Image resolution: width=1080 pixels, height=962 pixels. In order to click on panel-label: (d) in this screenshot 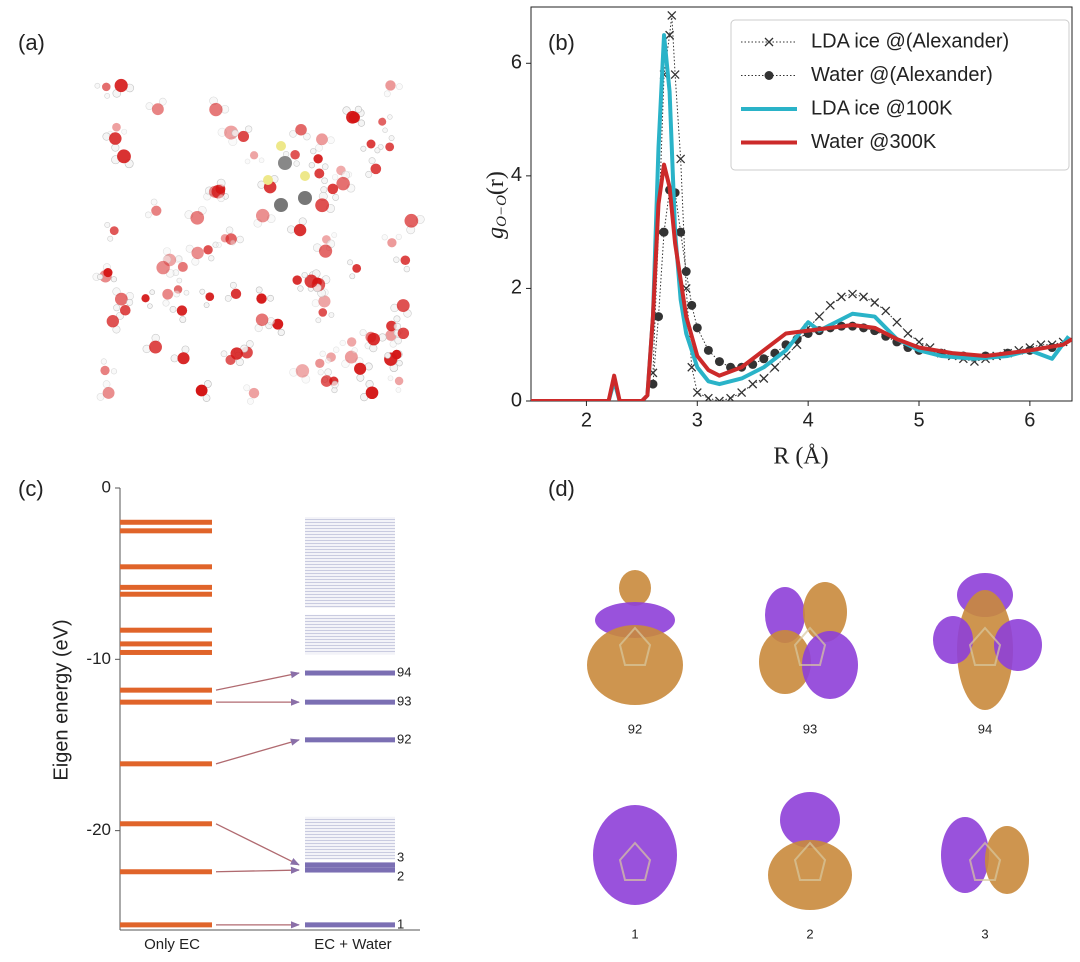, I will do `click(561, 488)`.